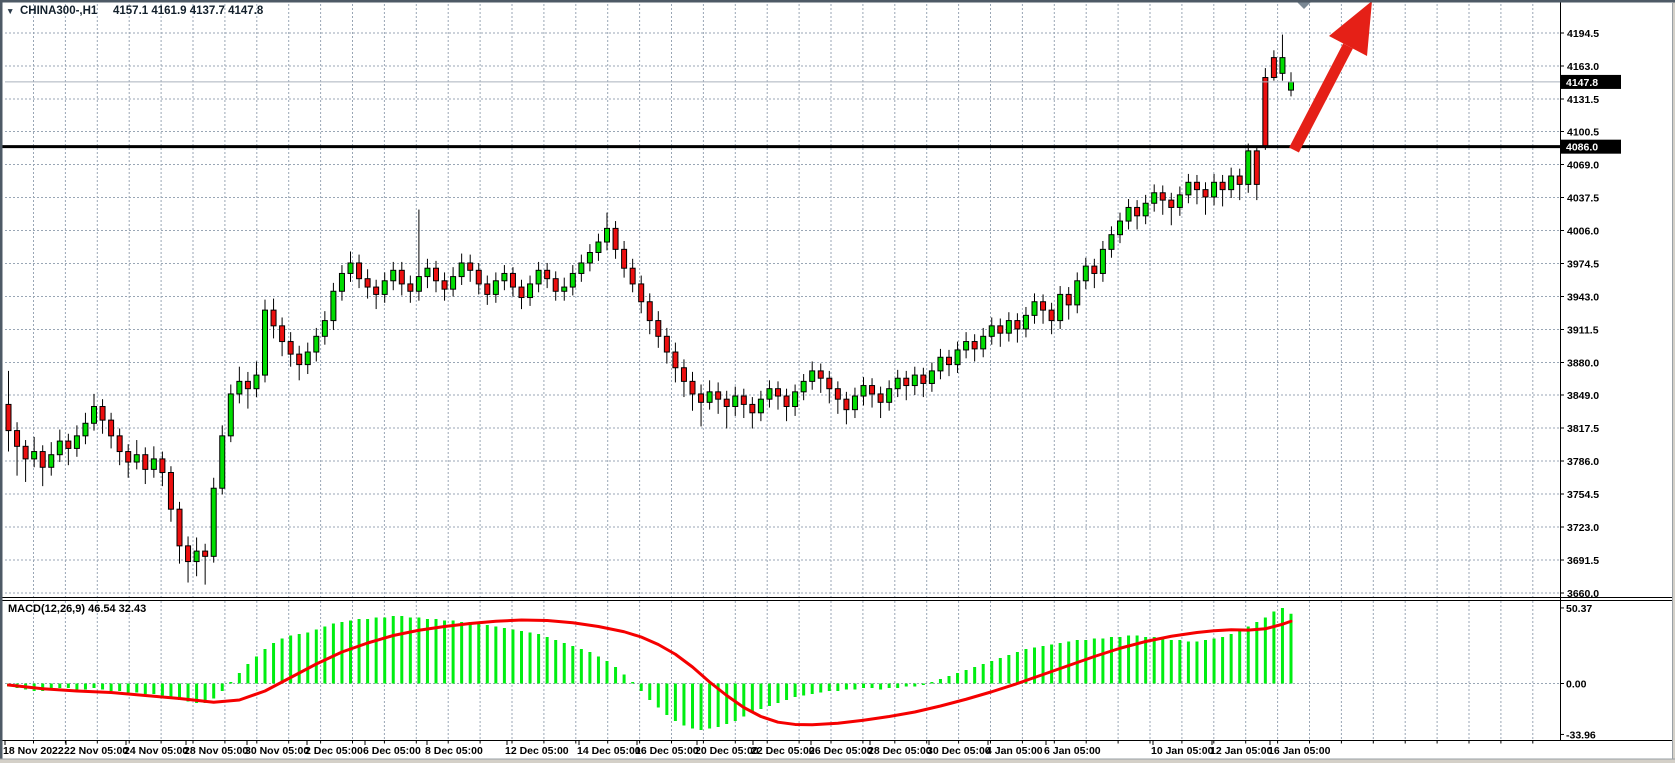 This screenshot has height=763, width=1675. What do you see at coordinates (1576, 685) in the screenshot?
I see `macd-tick-label: 0.00` at bounding box center [1576, 685].